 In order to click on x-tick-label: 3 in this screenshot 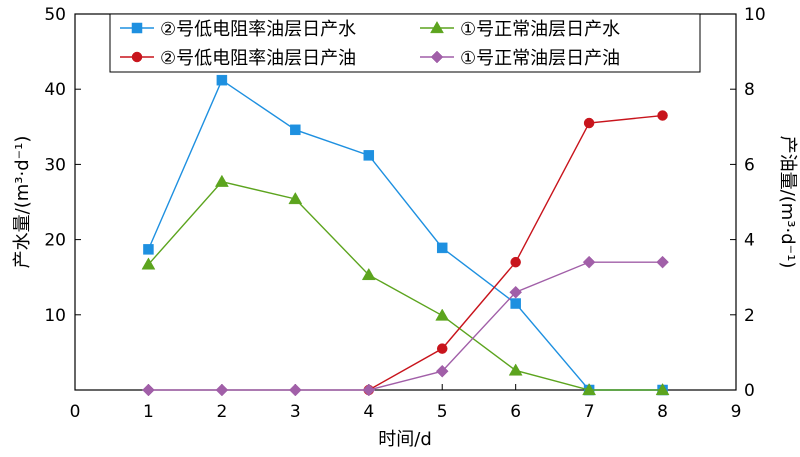, I will do `click(295, 412)`.